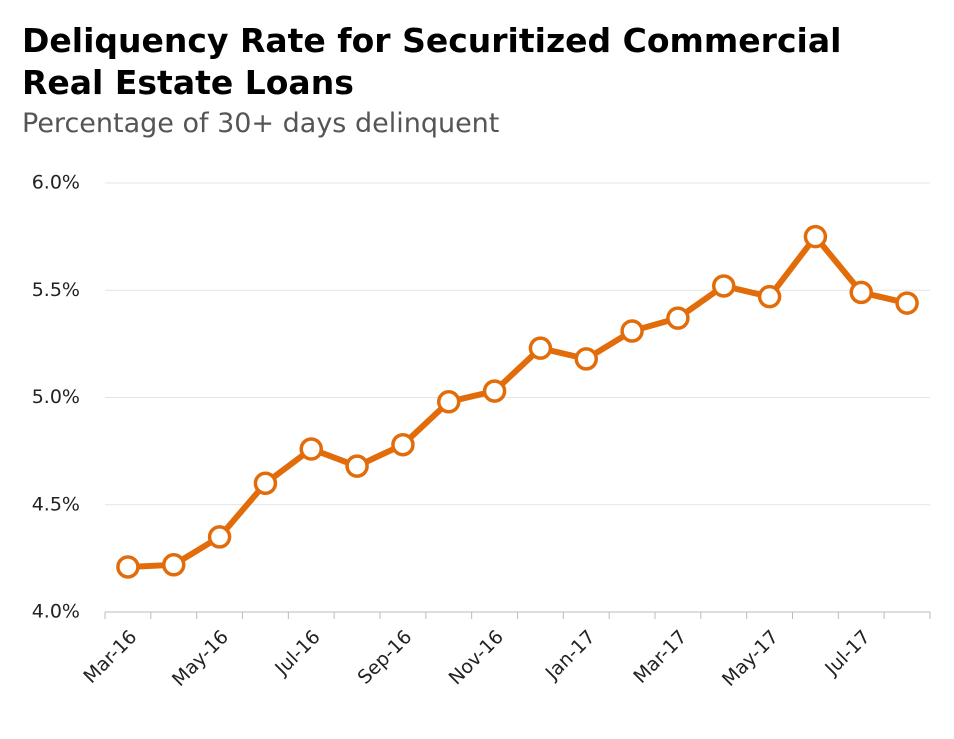 The width and height of the screenshot is (954, 739). Describe the element at coordinates (570, 655) in the screenshot. I see `x-tick-label: Jan-17` at that location.